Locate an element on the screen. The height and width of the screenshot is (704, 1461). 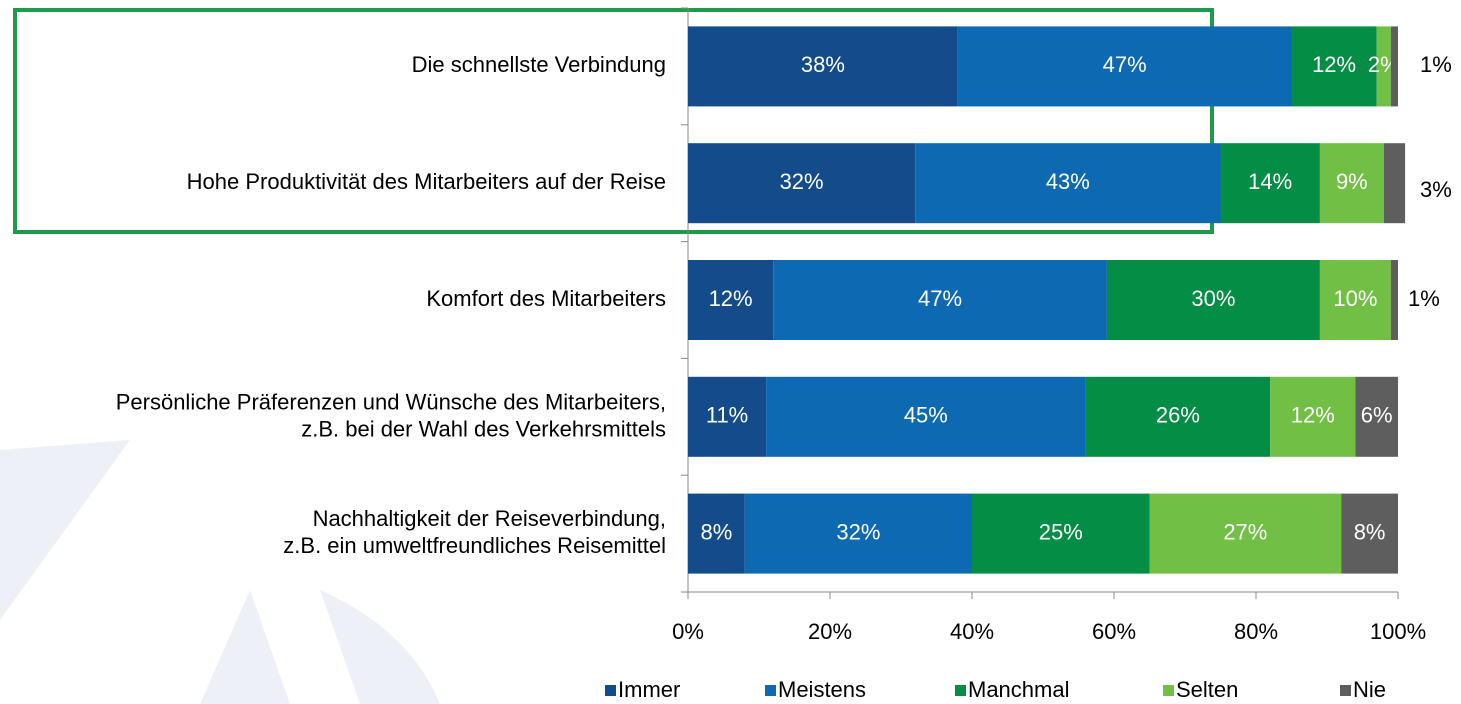
data-label: 43% is located at coordinates (1068, 181).